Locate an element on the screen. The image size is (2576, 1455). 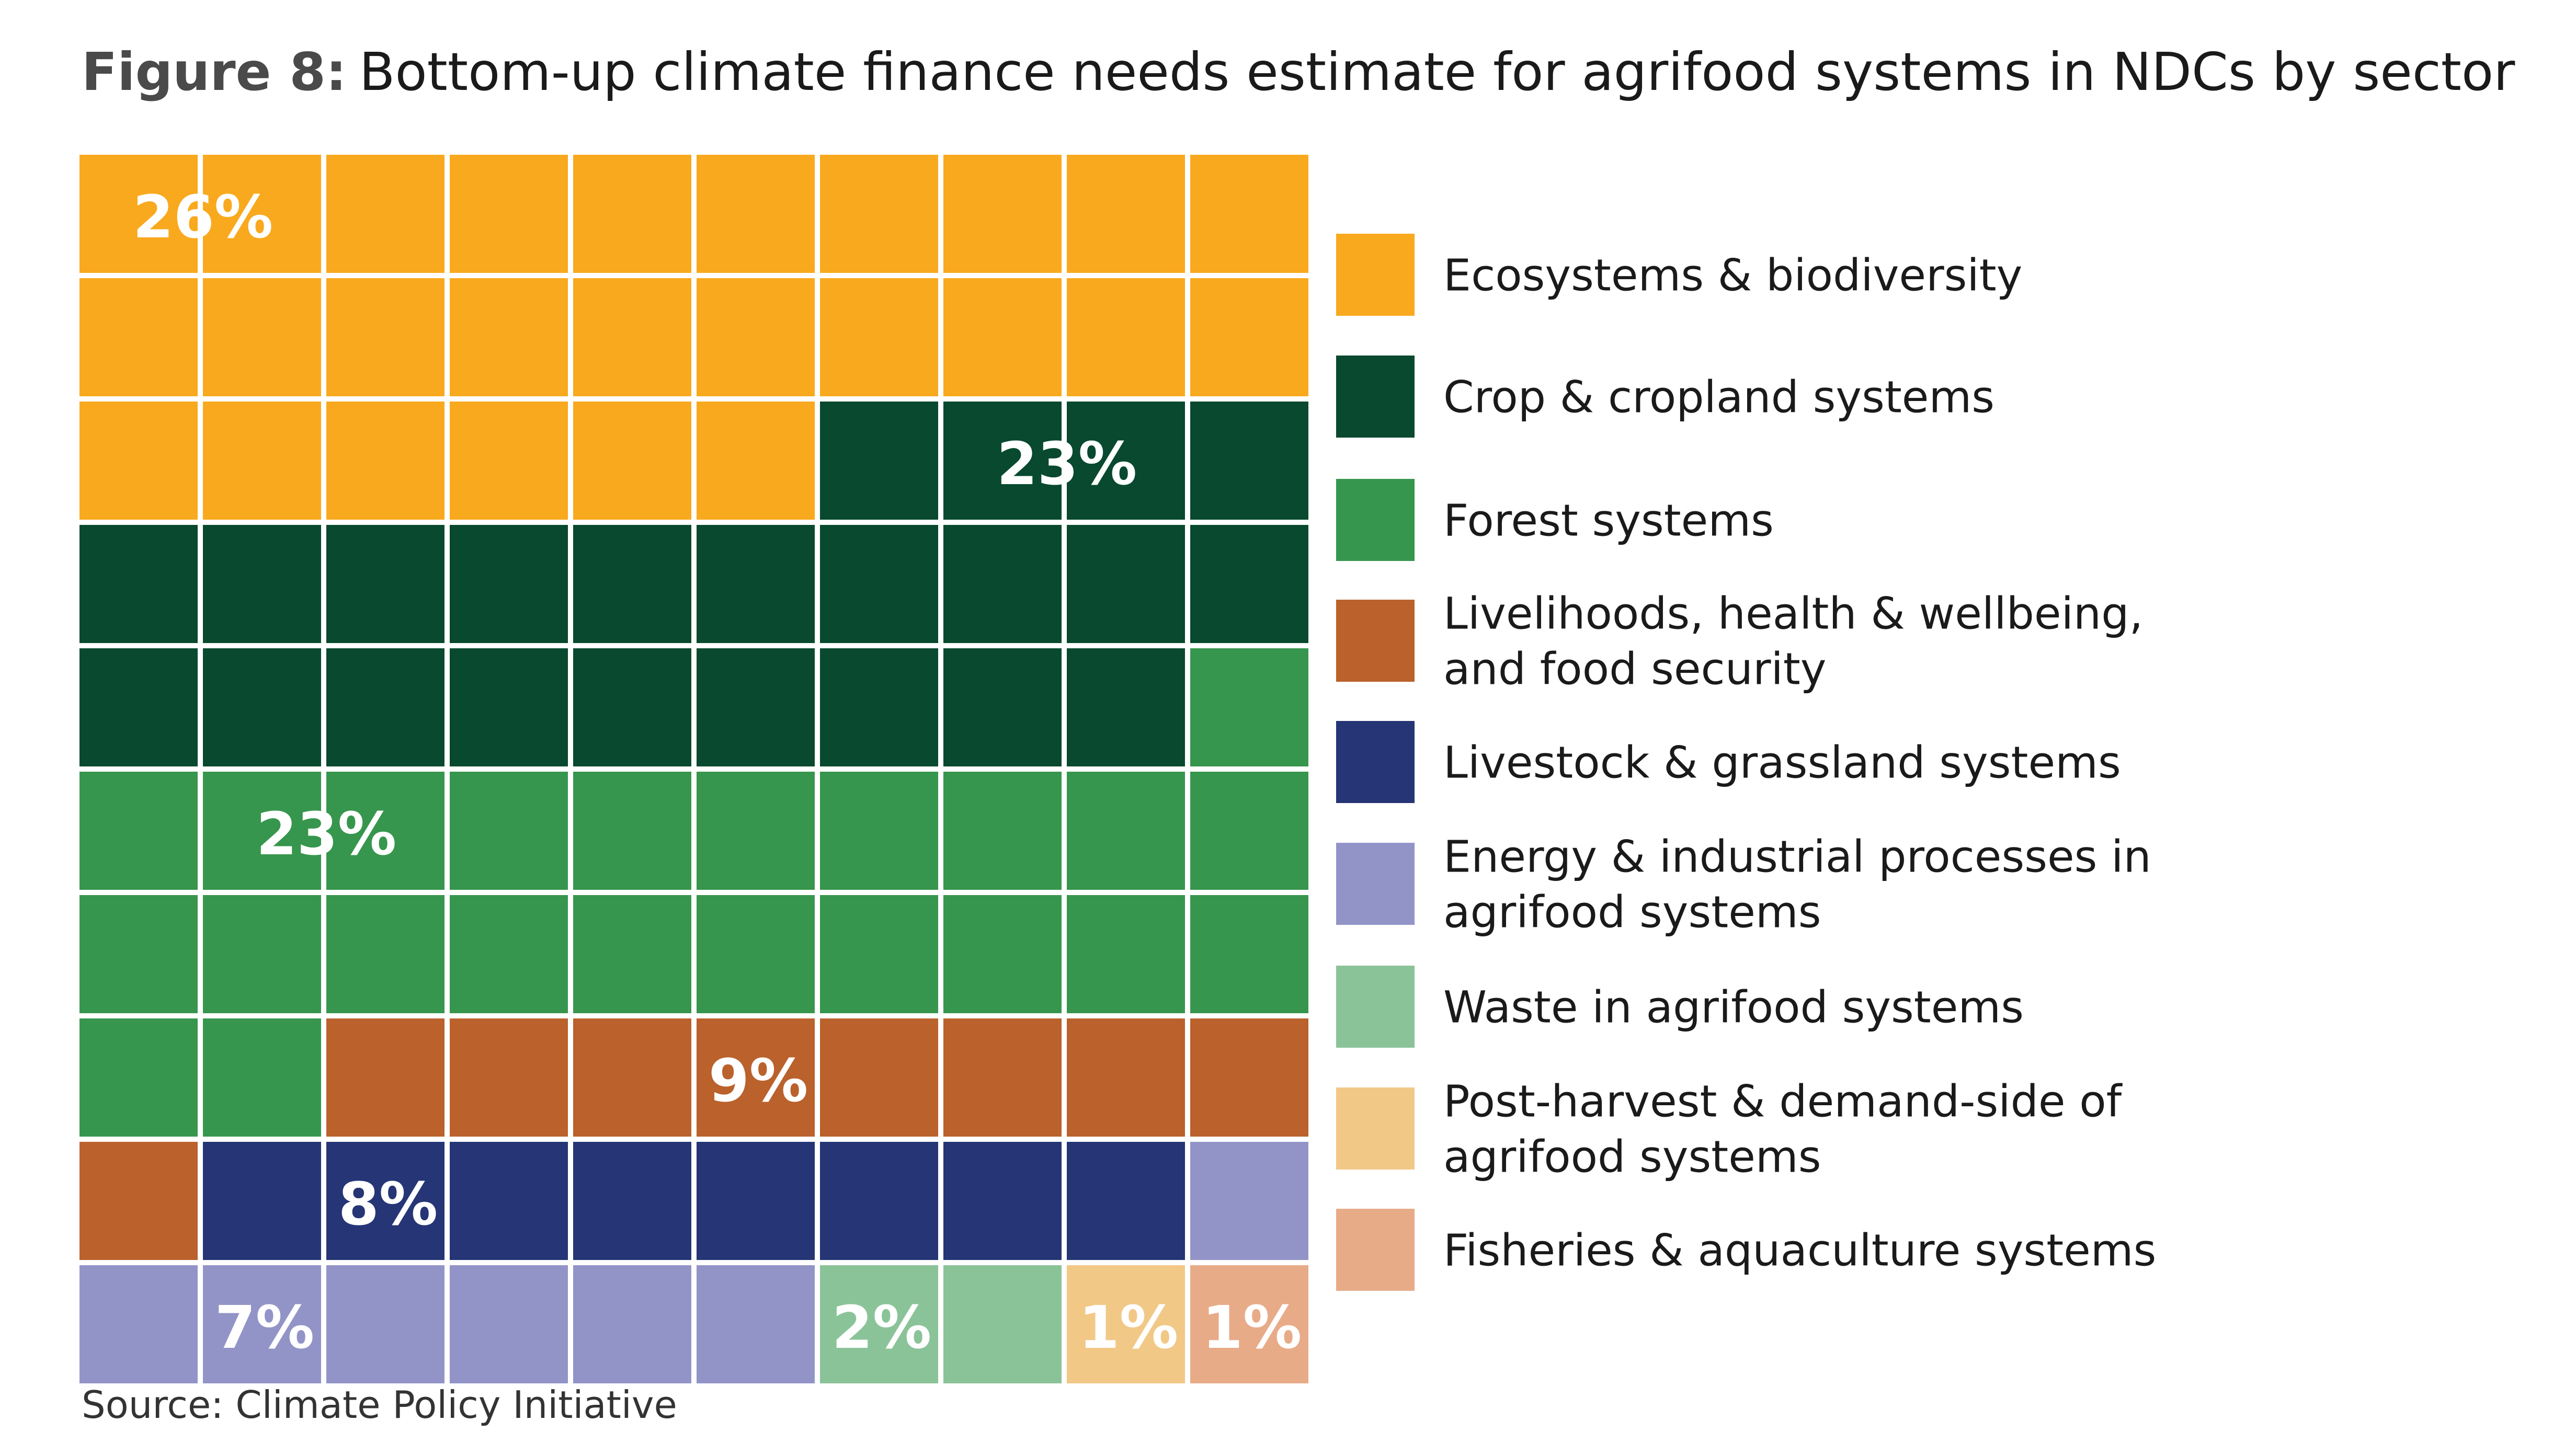
legend-label-livestock-and-grassland-systems: Livestock & grassland systems is located at coordinates (1782, 763).